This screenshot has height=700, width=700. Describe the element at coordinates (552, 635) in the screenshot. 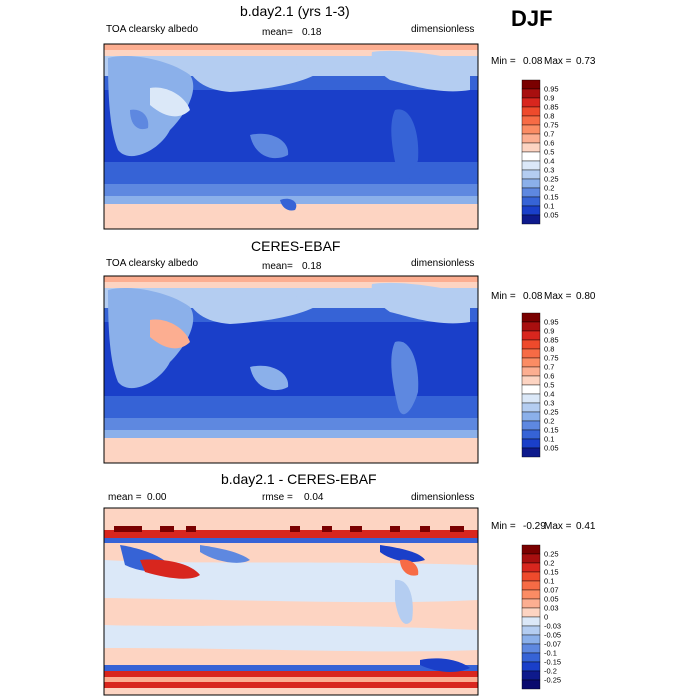

I see `colorbar-tick-label: -0.05` at that location.